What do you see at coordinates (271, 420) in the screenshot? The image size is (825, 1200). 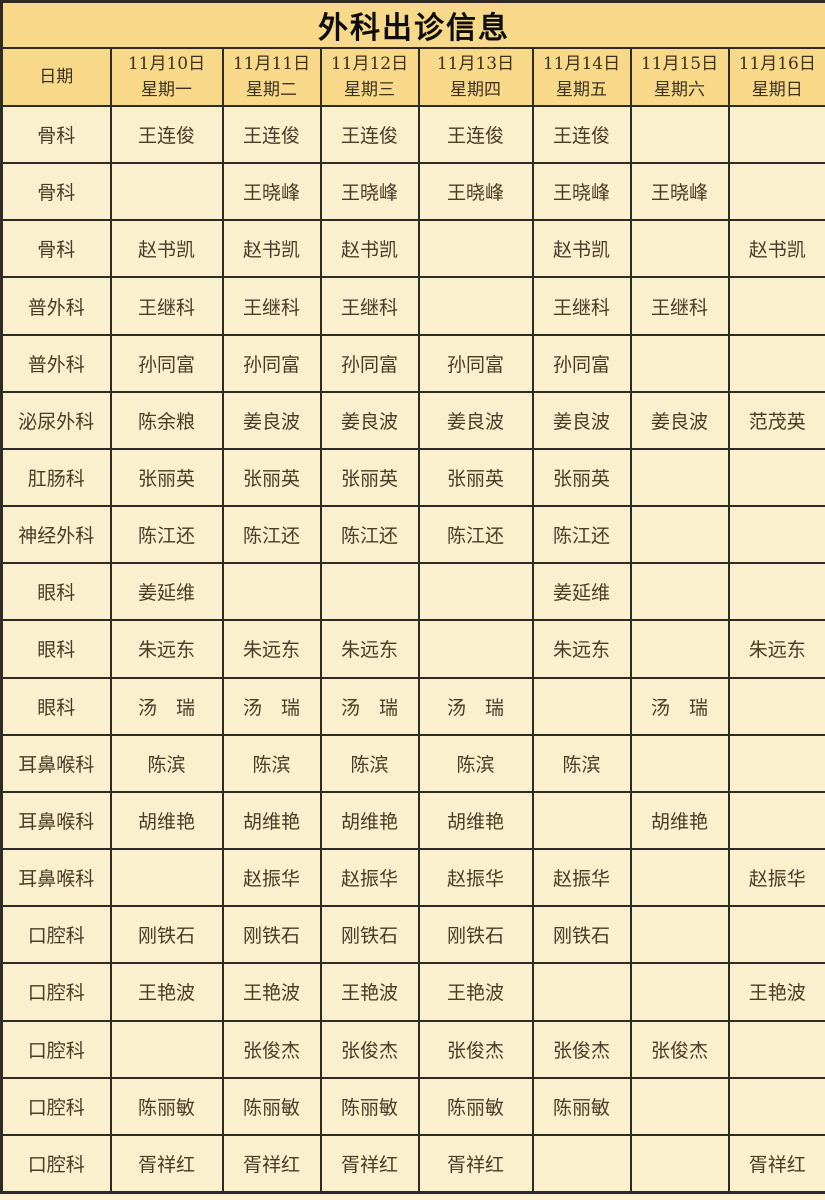 I see `doctor-cell: 姜良波` at bounding box center [271, 420].